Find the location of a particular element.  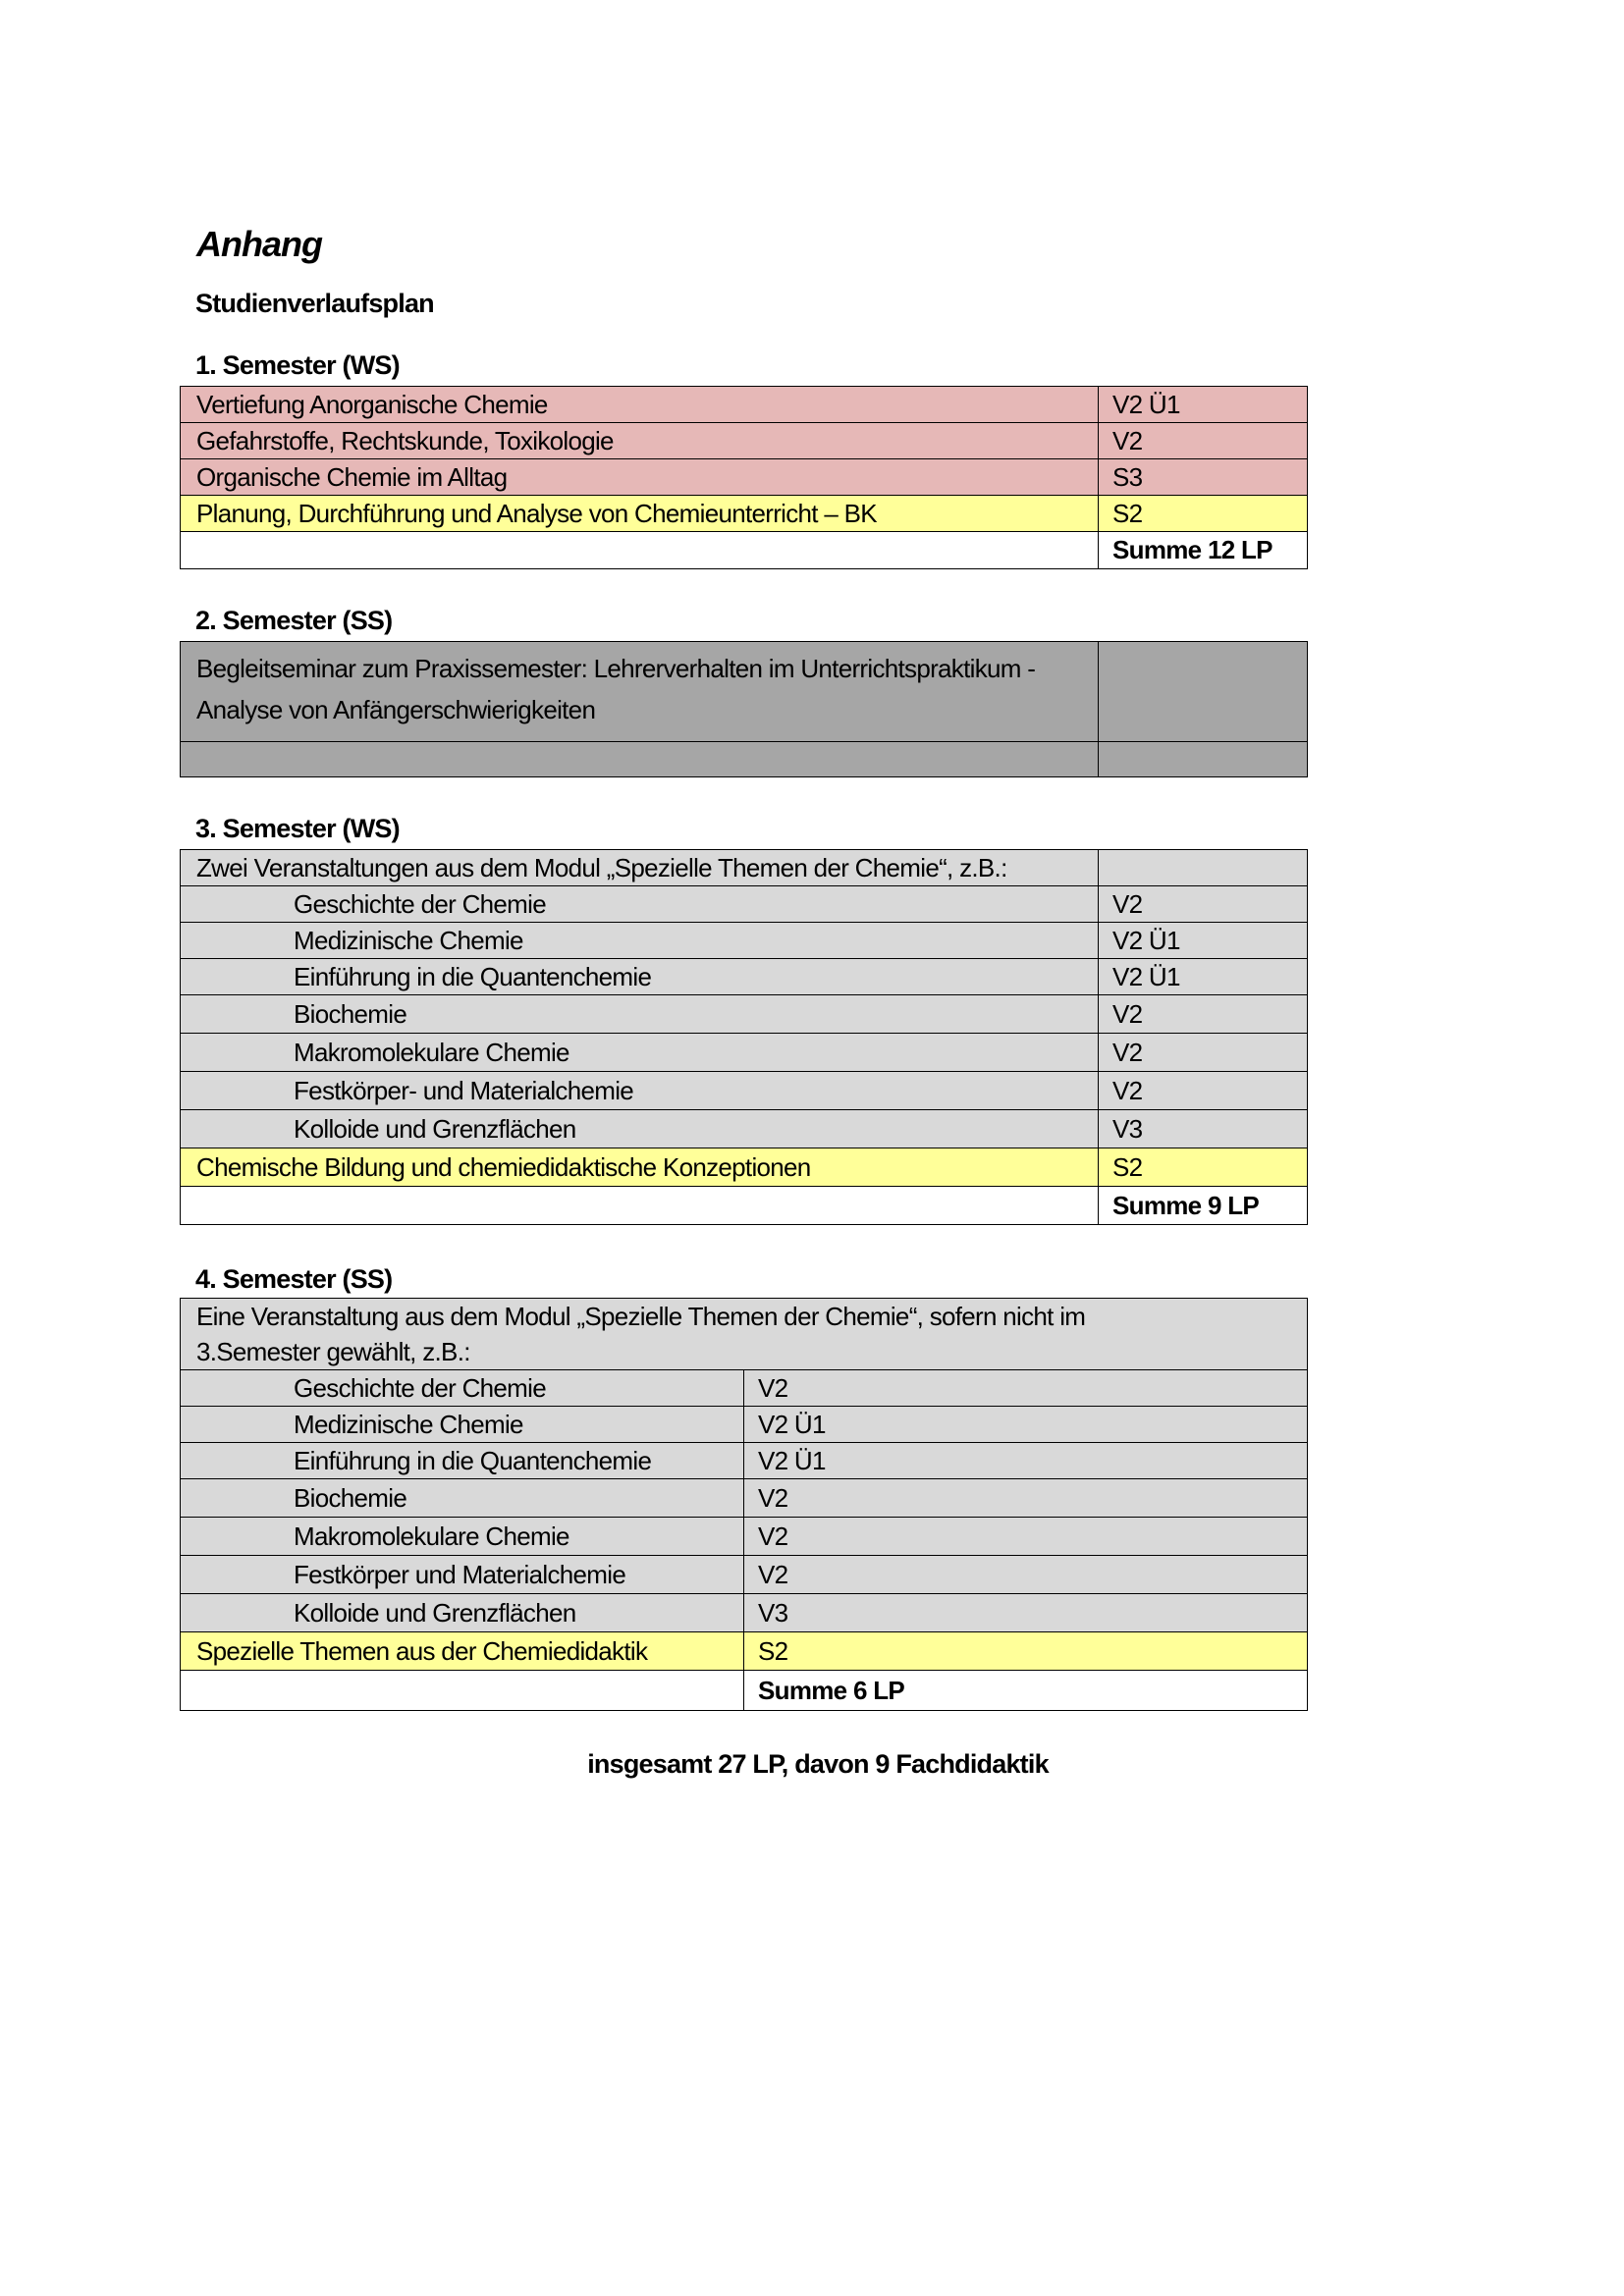

course-name: Vertiefung Anorganische Chemie is located at coordinates (639, 404).